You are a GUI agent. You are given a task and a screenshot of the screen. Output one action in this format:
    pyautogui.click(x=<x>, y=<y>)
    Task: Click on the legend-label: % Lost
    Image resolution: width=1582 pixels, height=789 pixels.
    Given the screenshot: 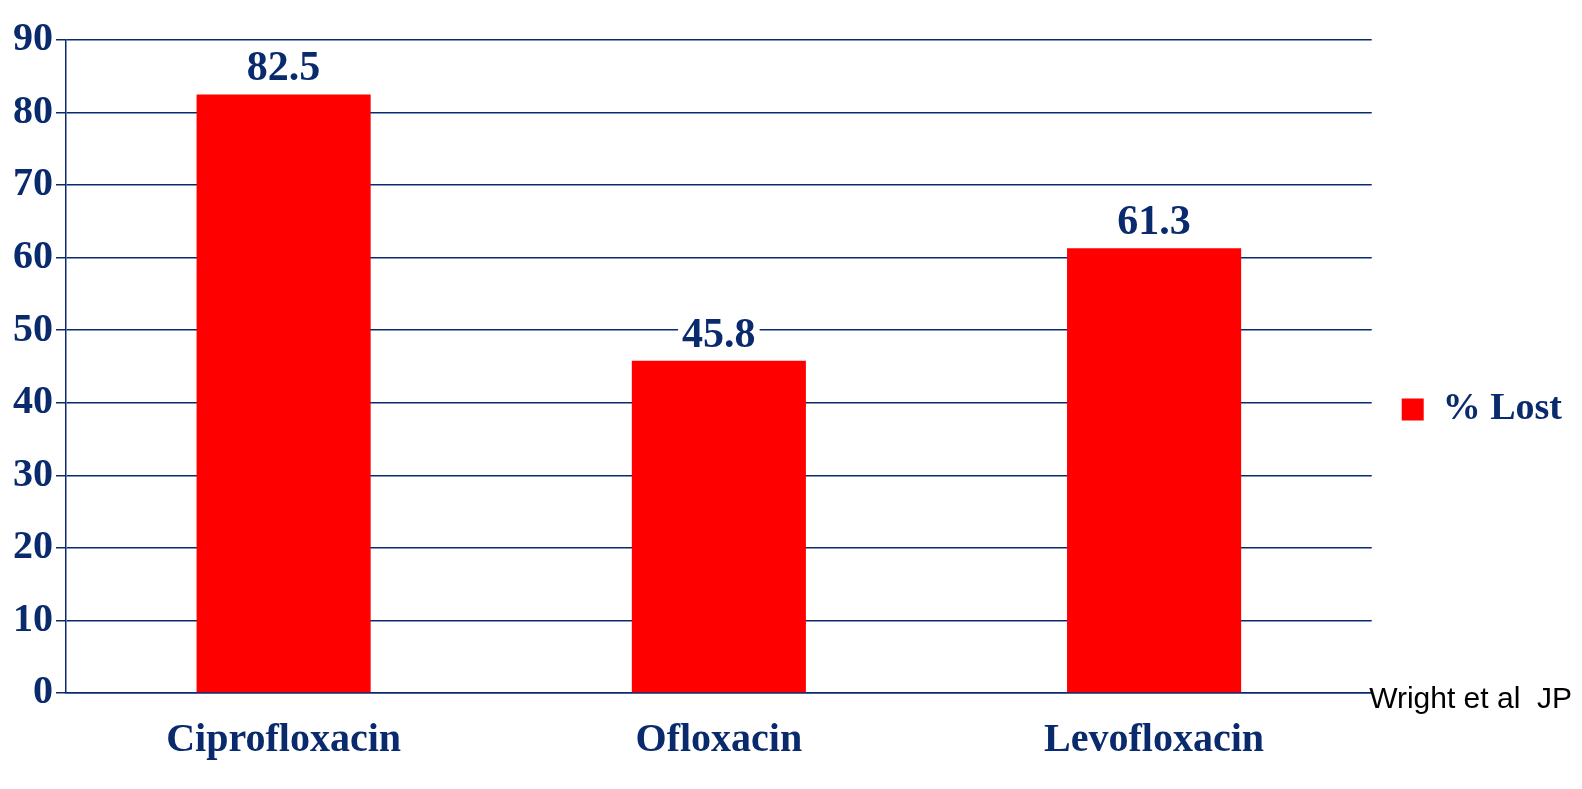 What is the action you would take?
    pyautogui.click(x=1502, y=406)
    